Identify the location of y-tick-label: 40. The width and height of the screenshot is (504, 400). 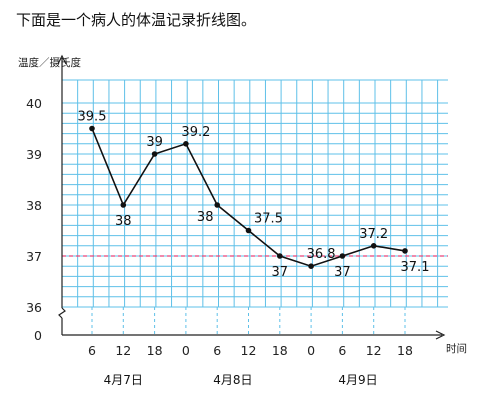
(34, 103).